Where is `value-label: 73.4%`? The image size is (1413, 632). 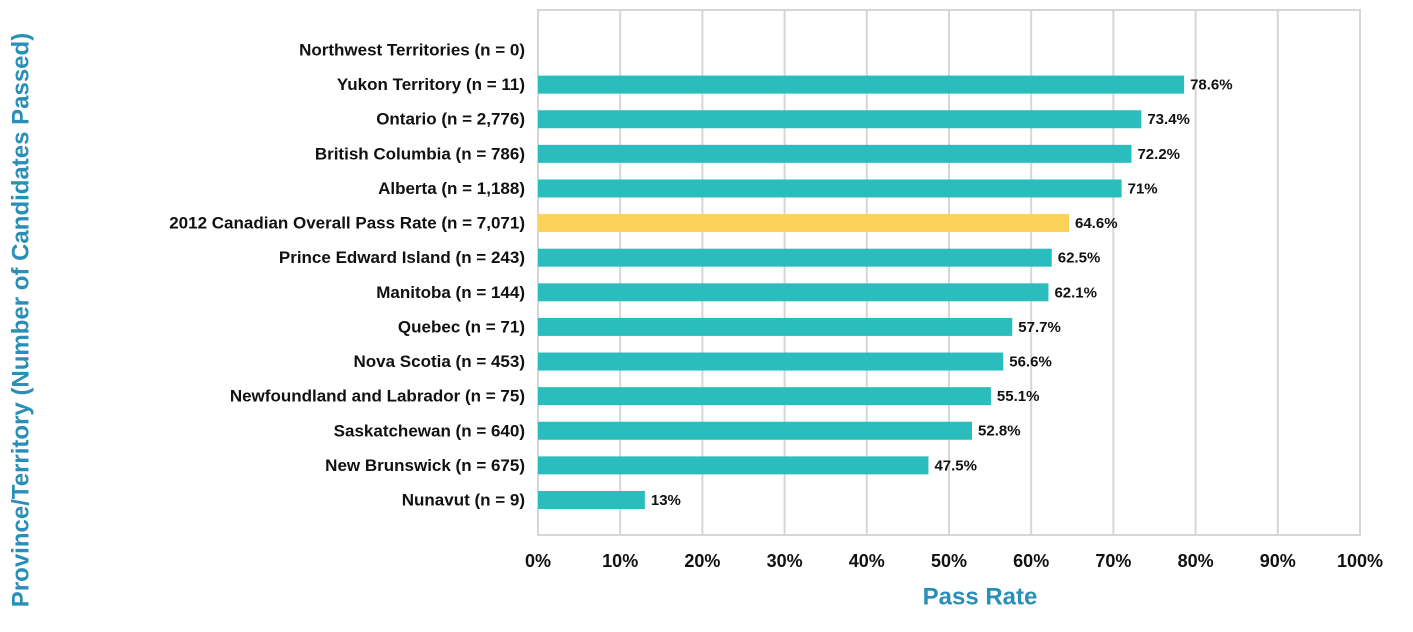 value-label: 73.4% is located at coordinates (1168, 119).